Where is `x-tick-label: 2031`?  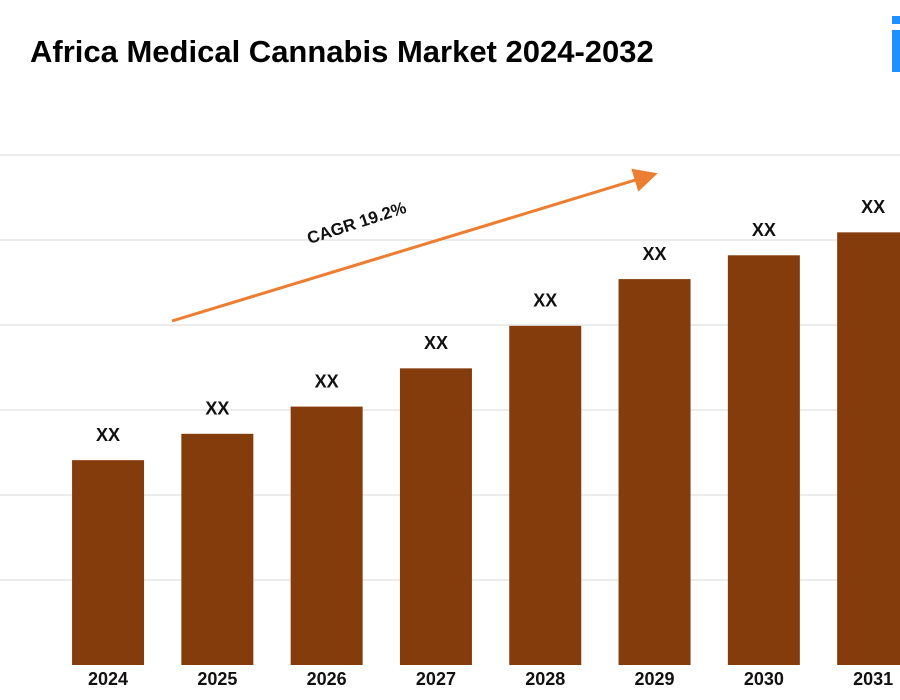
x-tick-label: 2031 is located at coordinates (873, 679).